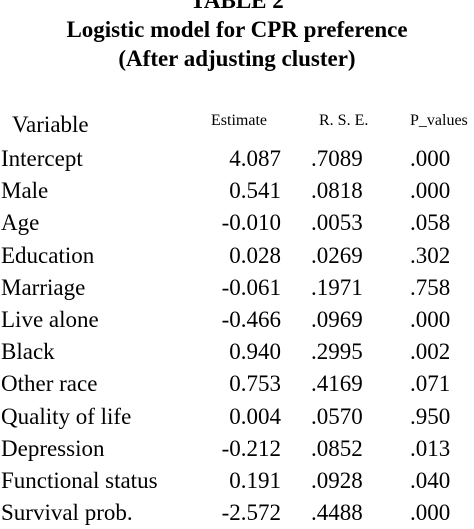 The height and width of the screenshot is (529, 474). What do you see at coordinates (237, 58) in the screenshot?
I see `table-subtitle: (After adjusting cluster)` at bounding box center [237, 58].